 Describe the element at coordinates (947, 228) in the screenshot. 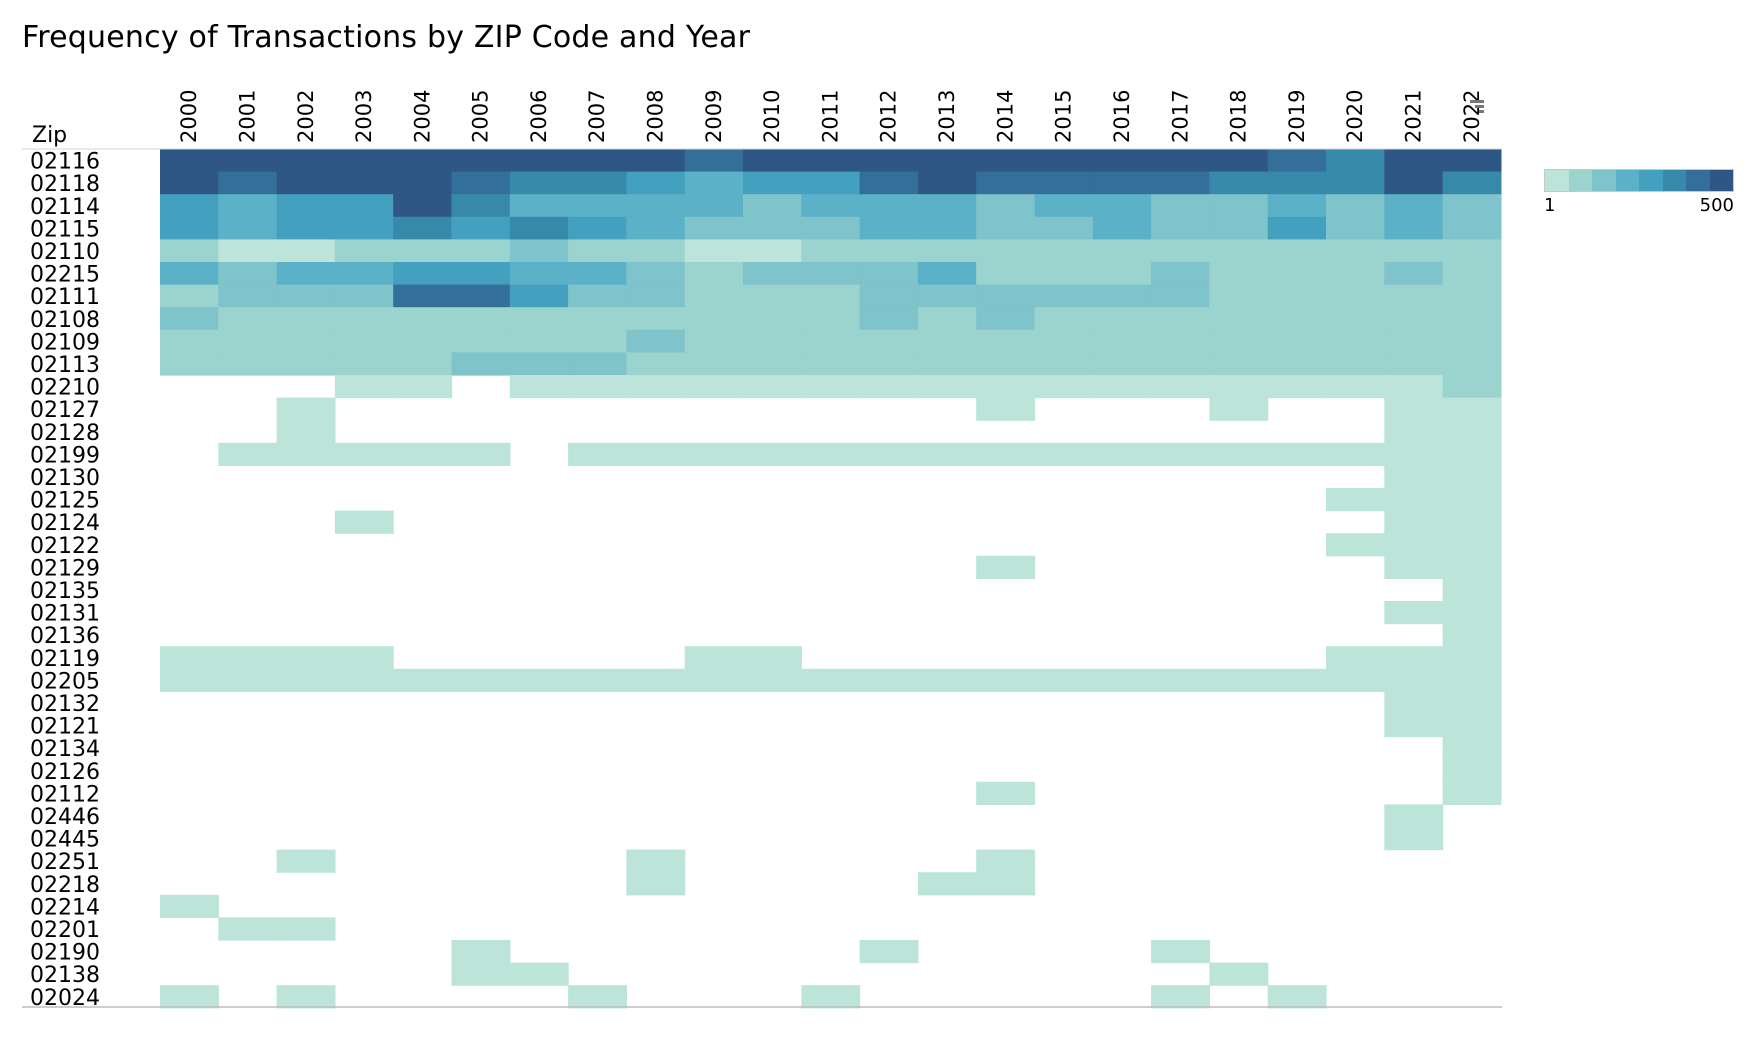

I see `heatmap-cell-02115-2013` at that location.